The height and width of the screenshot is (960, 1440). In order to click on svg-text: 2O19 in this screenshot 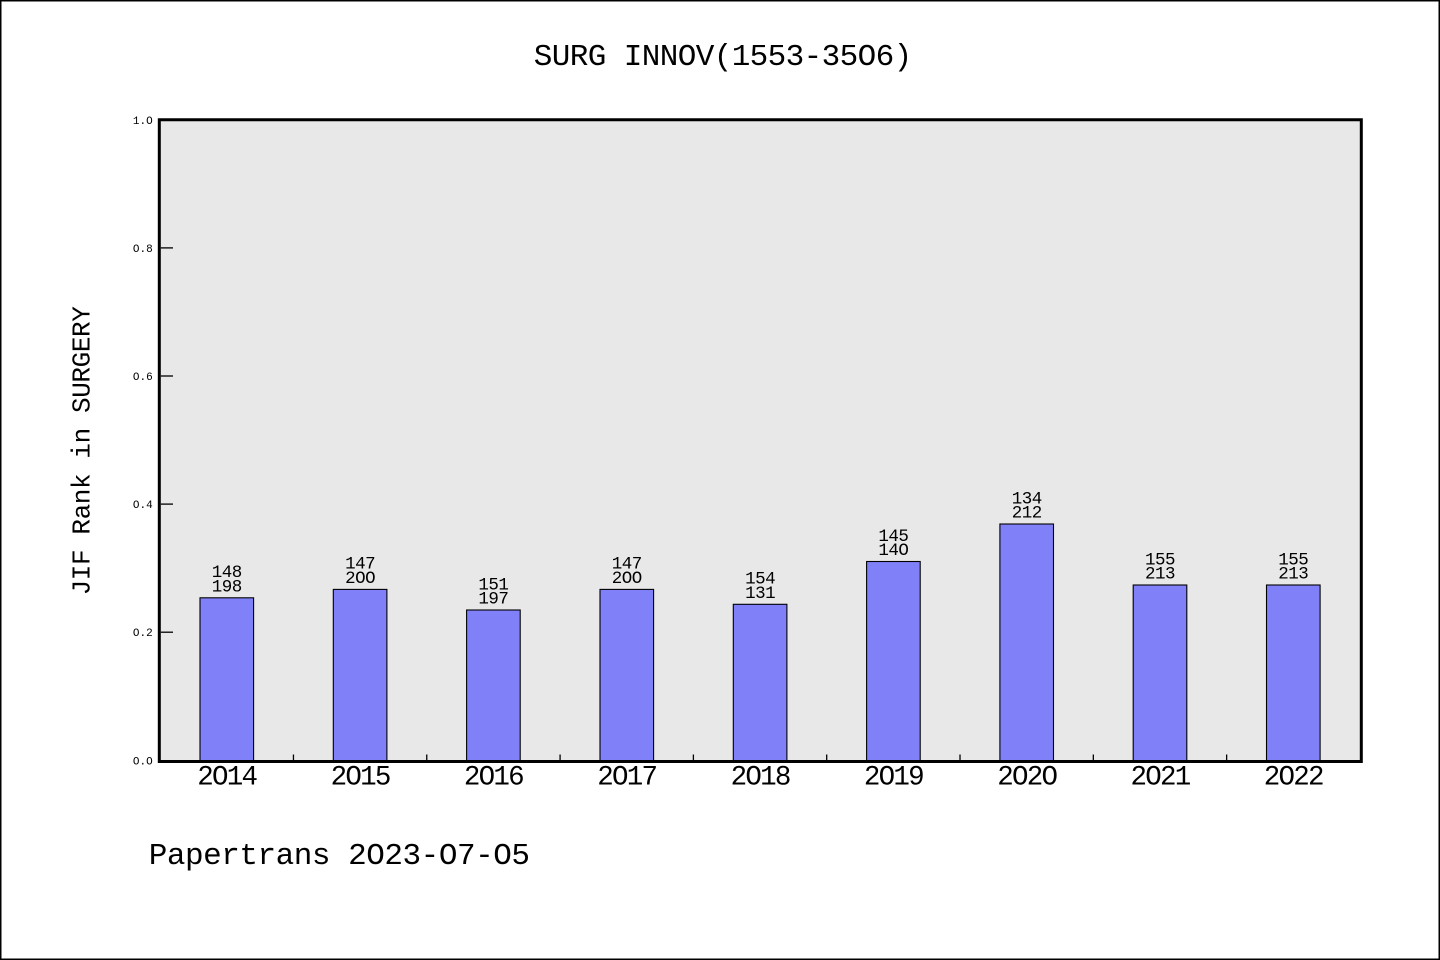, I will do `click(893, 778)`.